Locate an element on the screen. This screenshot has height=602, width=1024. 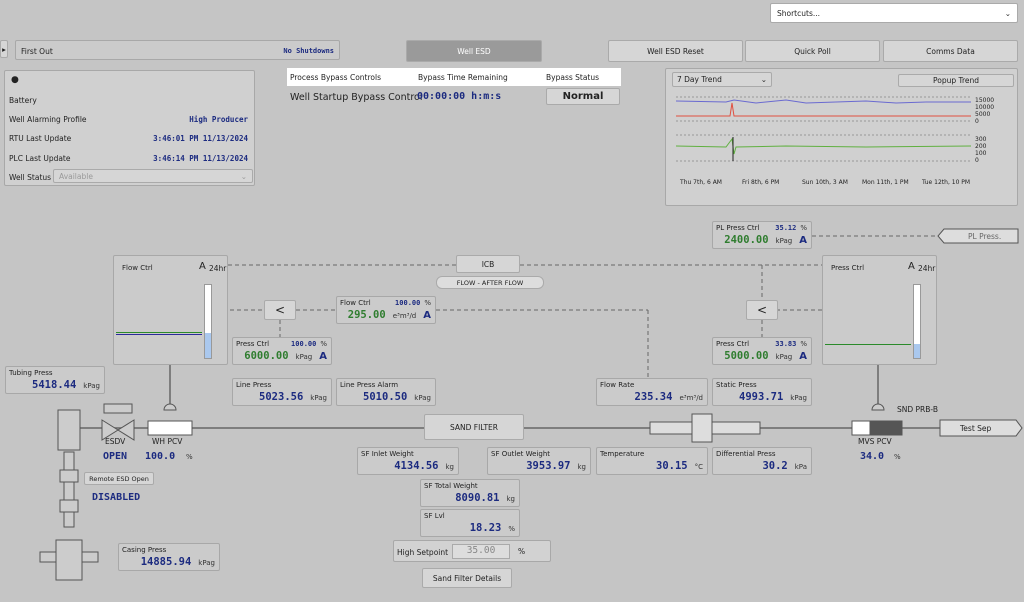
pct-value: 35.12 is located at coordinates (786, 228).